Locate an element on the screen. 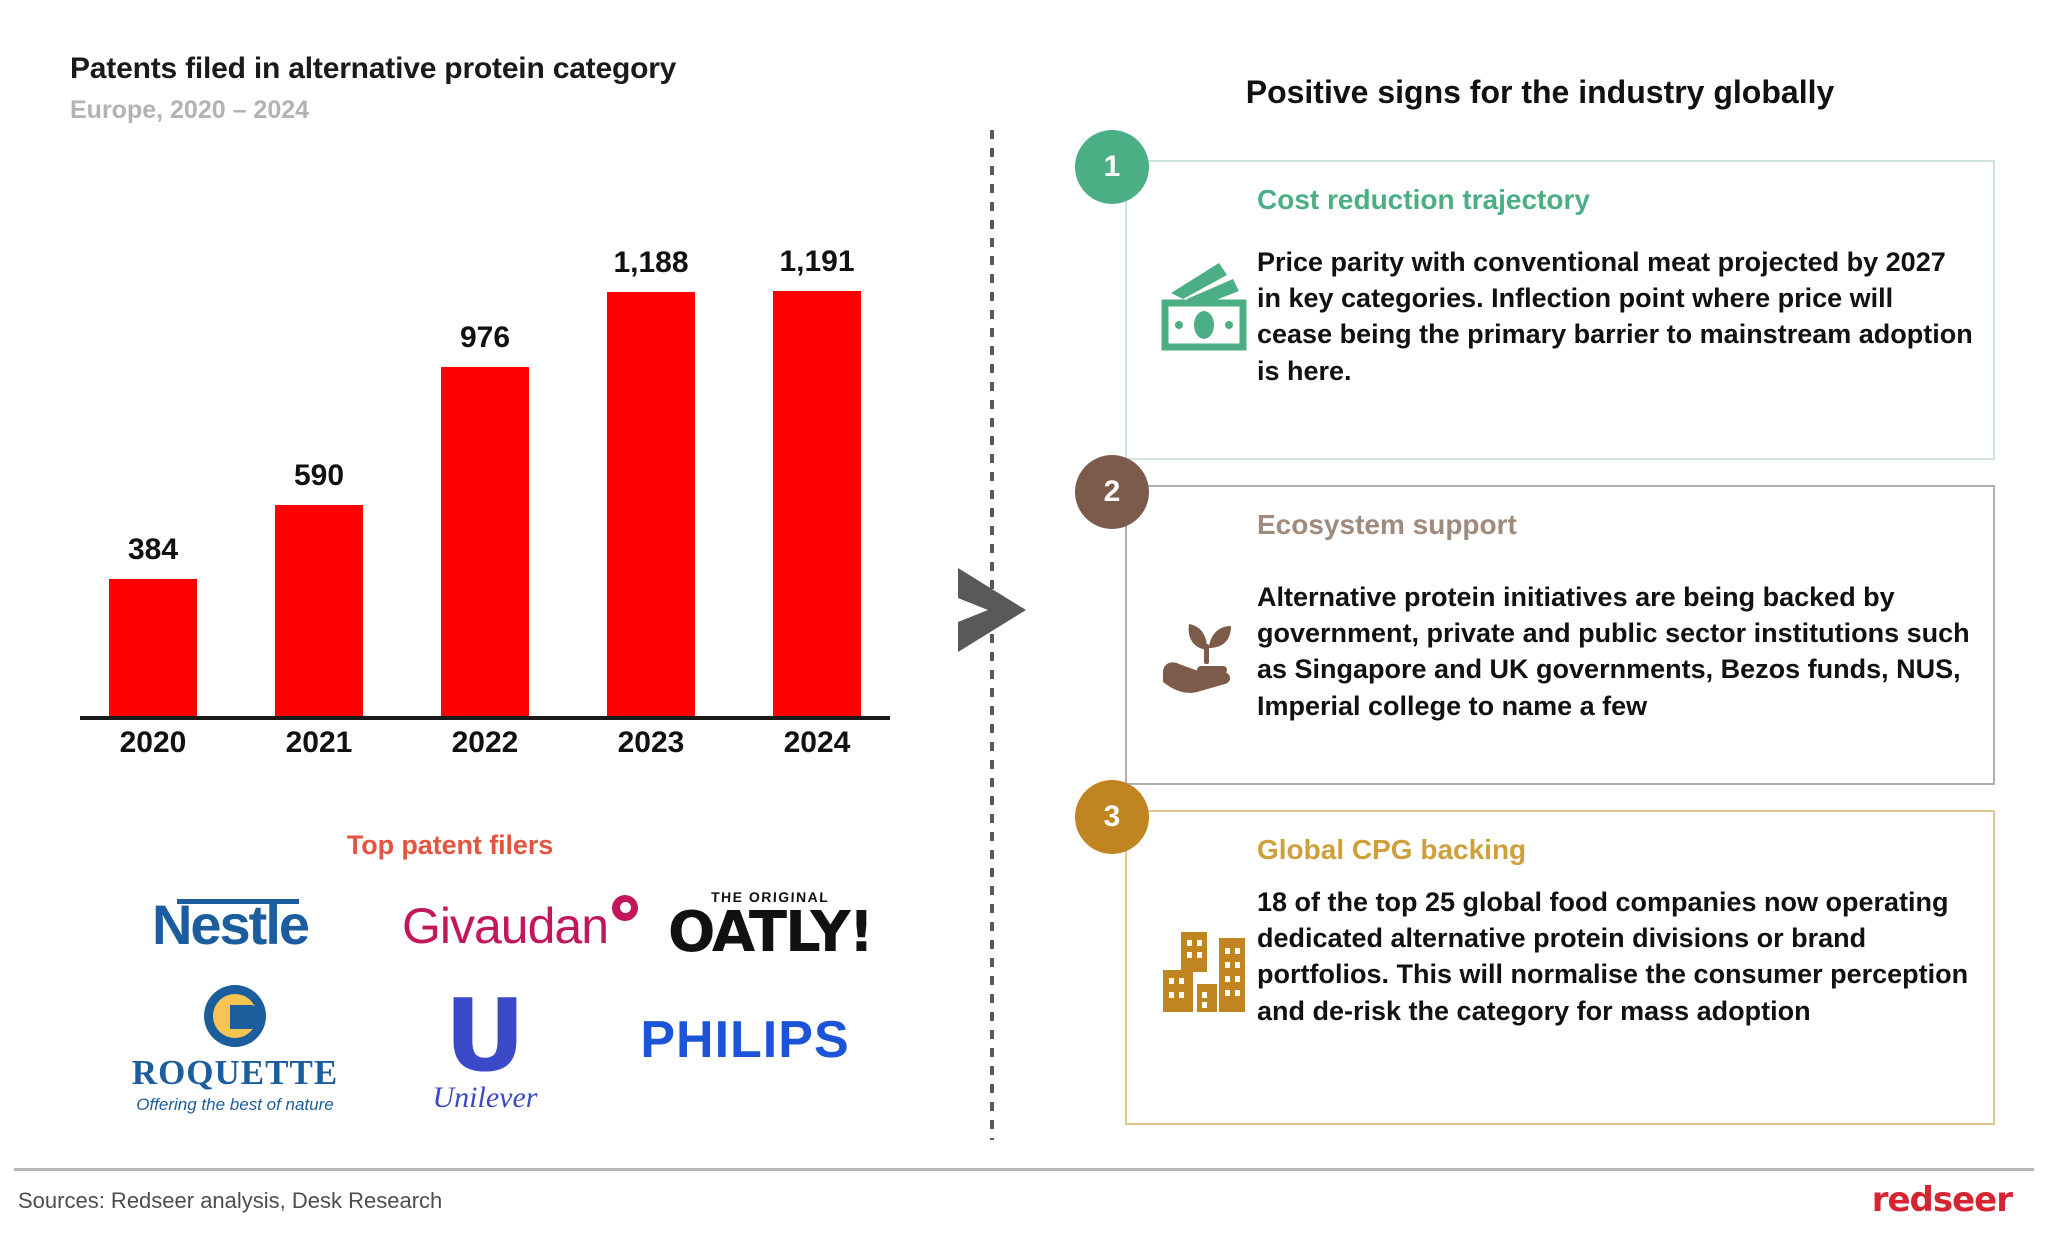  logo-givaudan: Givaudan is located at coordinates (520, 926).